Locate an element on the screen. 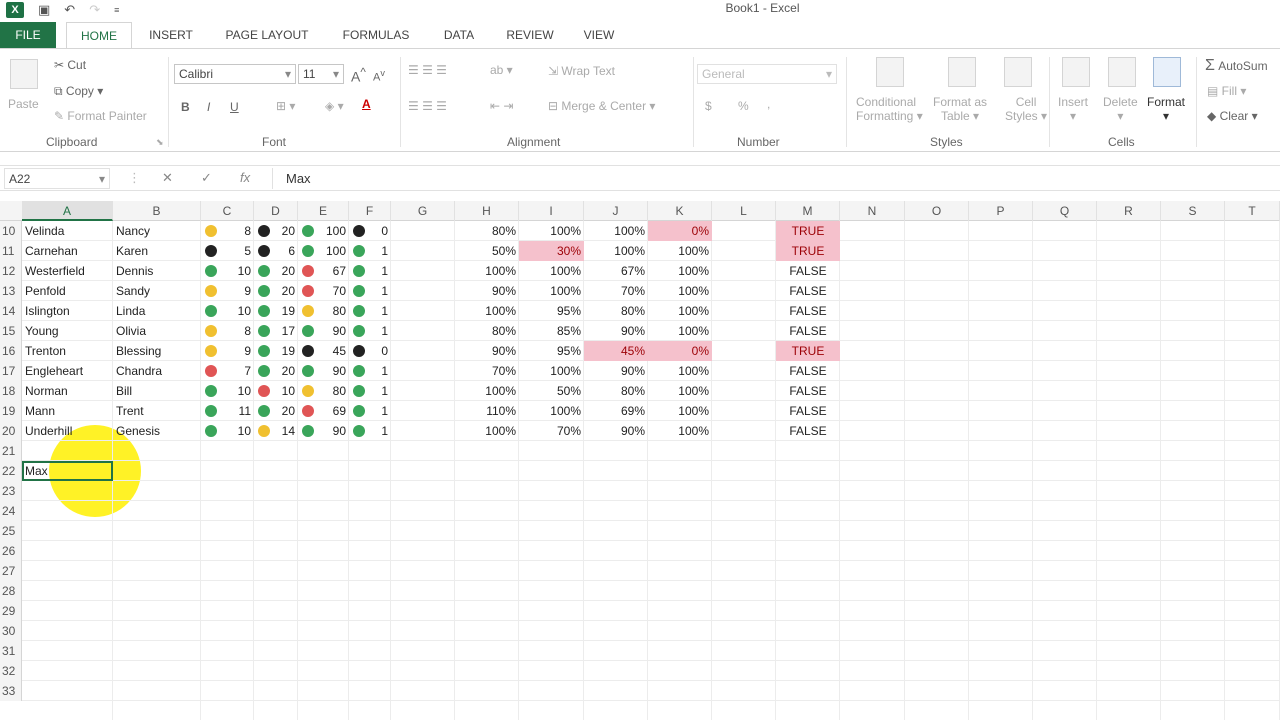 This screenshot has height=720, width=1280. cell-i16: 95% is located at coordinates (568, 351).